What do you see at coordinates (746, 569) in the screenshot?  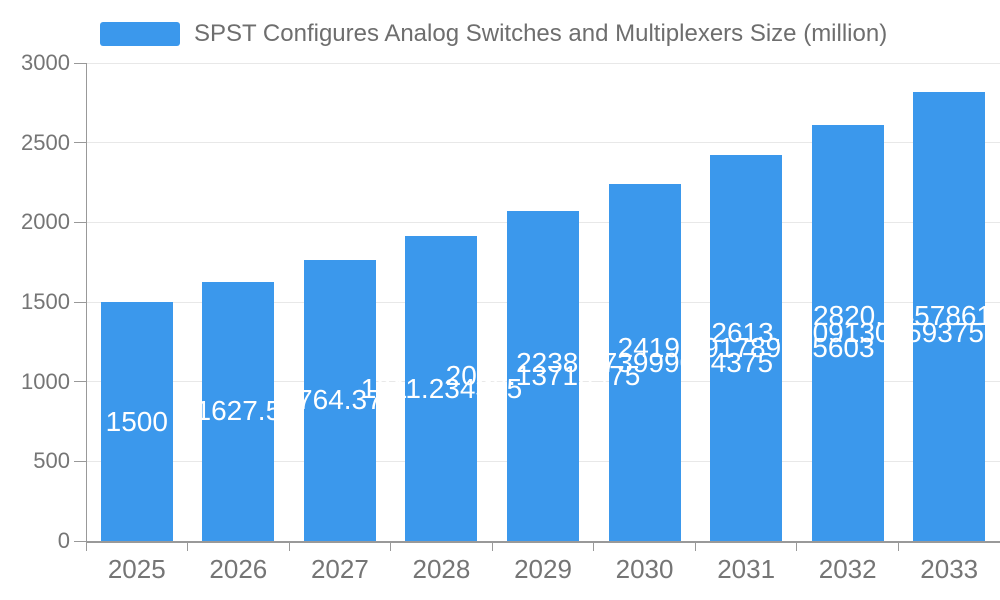 I see `x-tick-label-2031: 2031` at bounding box center [746, 569].